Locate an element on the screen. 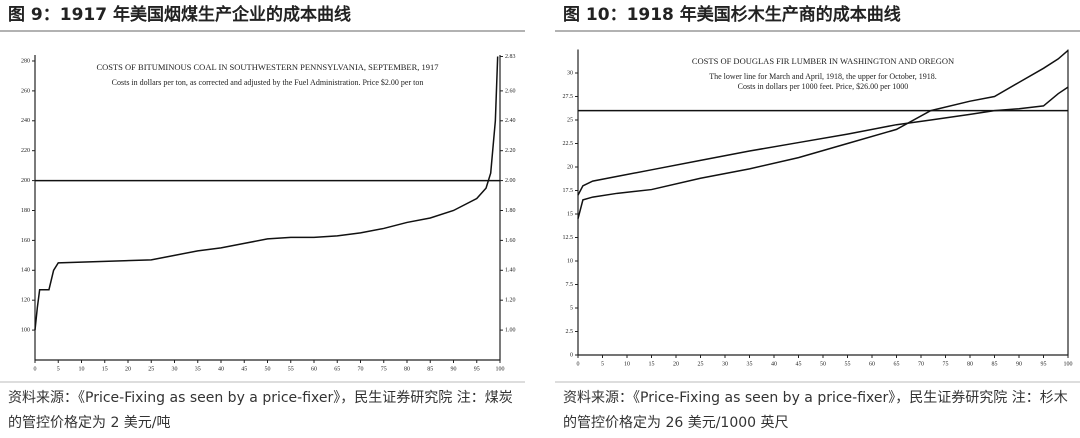  y-tick-label: 120 is located at coordinates (25, 301).